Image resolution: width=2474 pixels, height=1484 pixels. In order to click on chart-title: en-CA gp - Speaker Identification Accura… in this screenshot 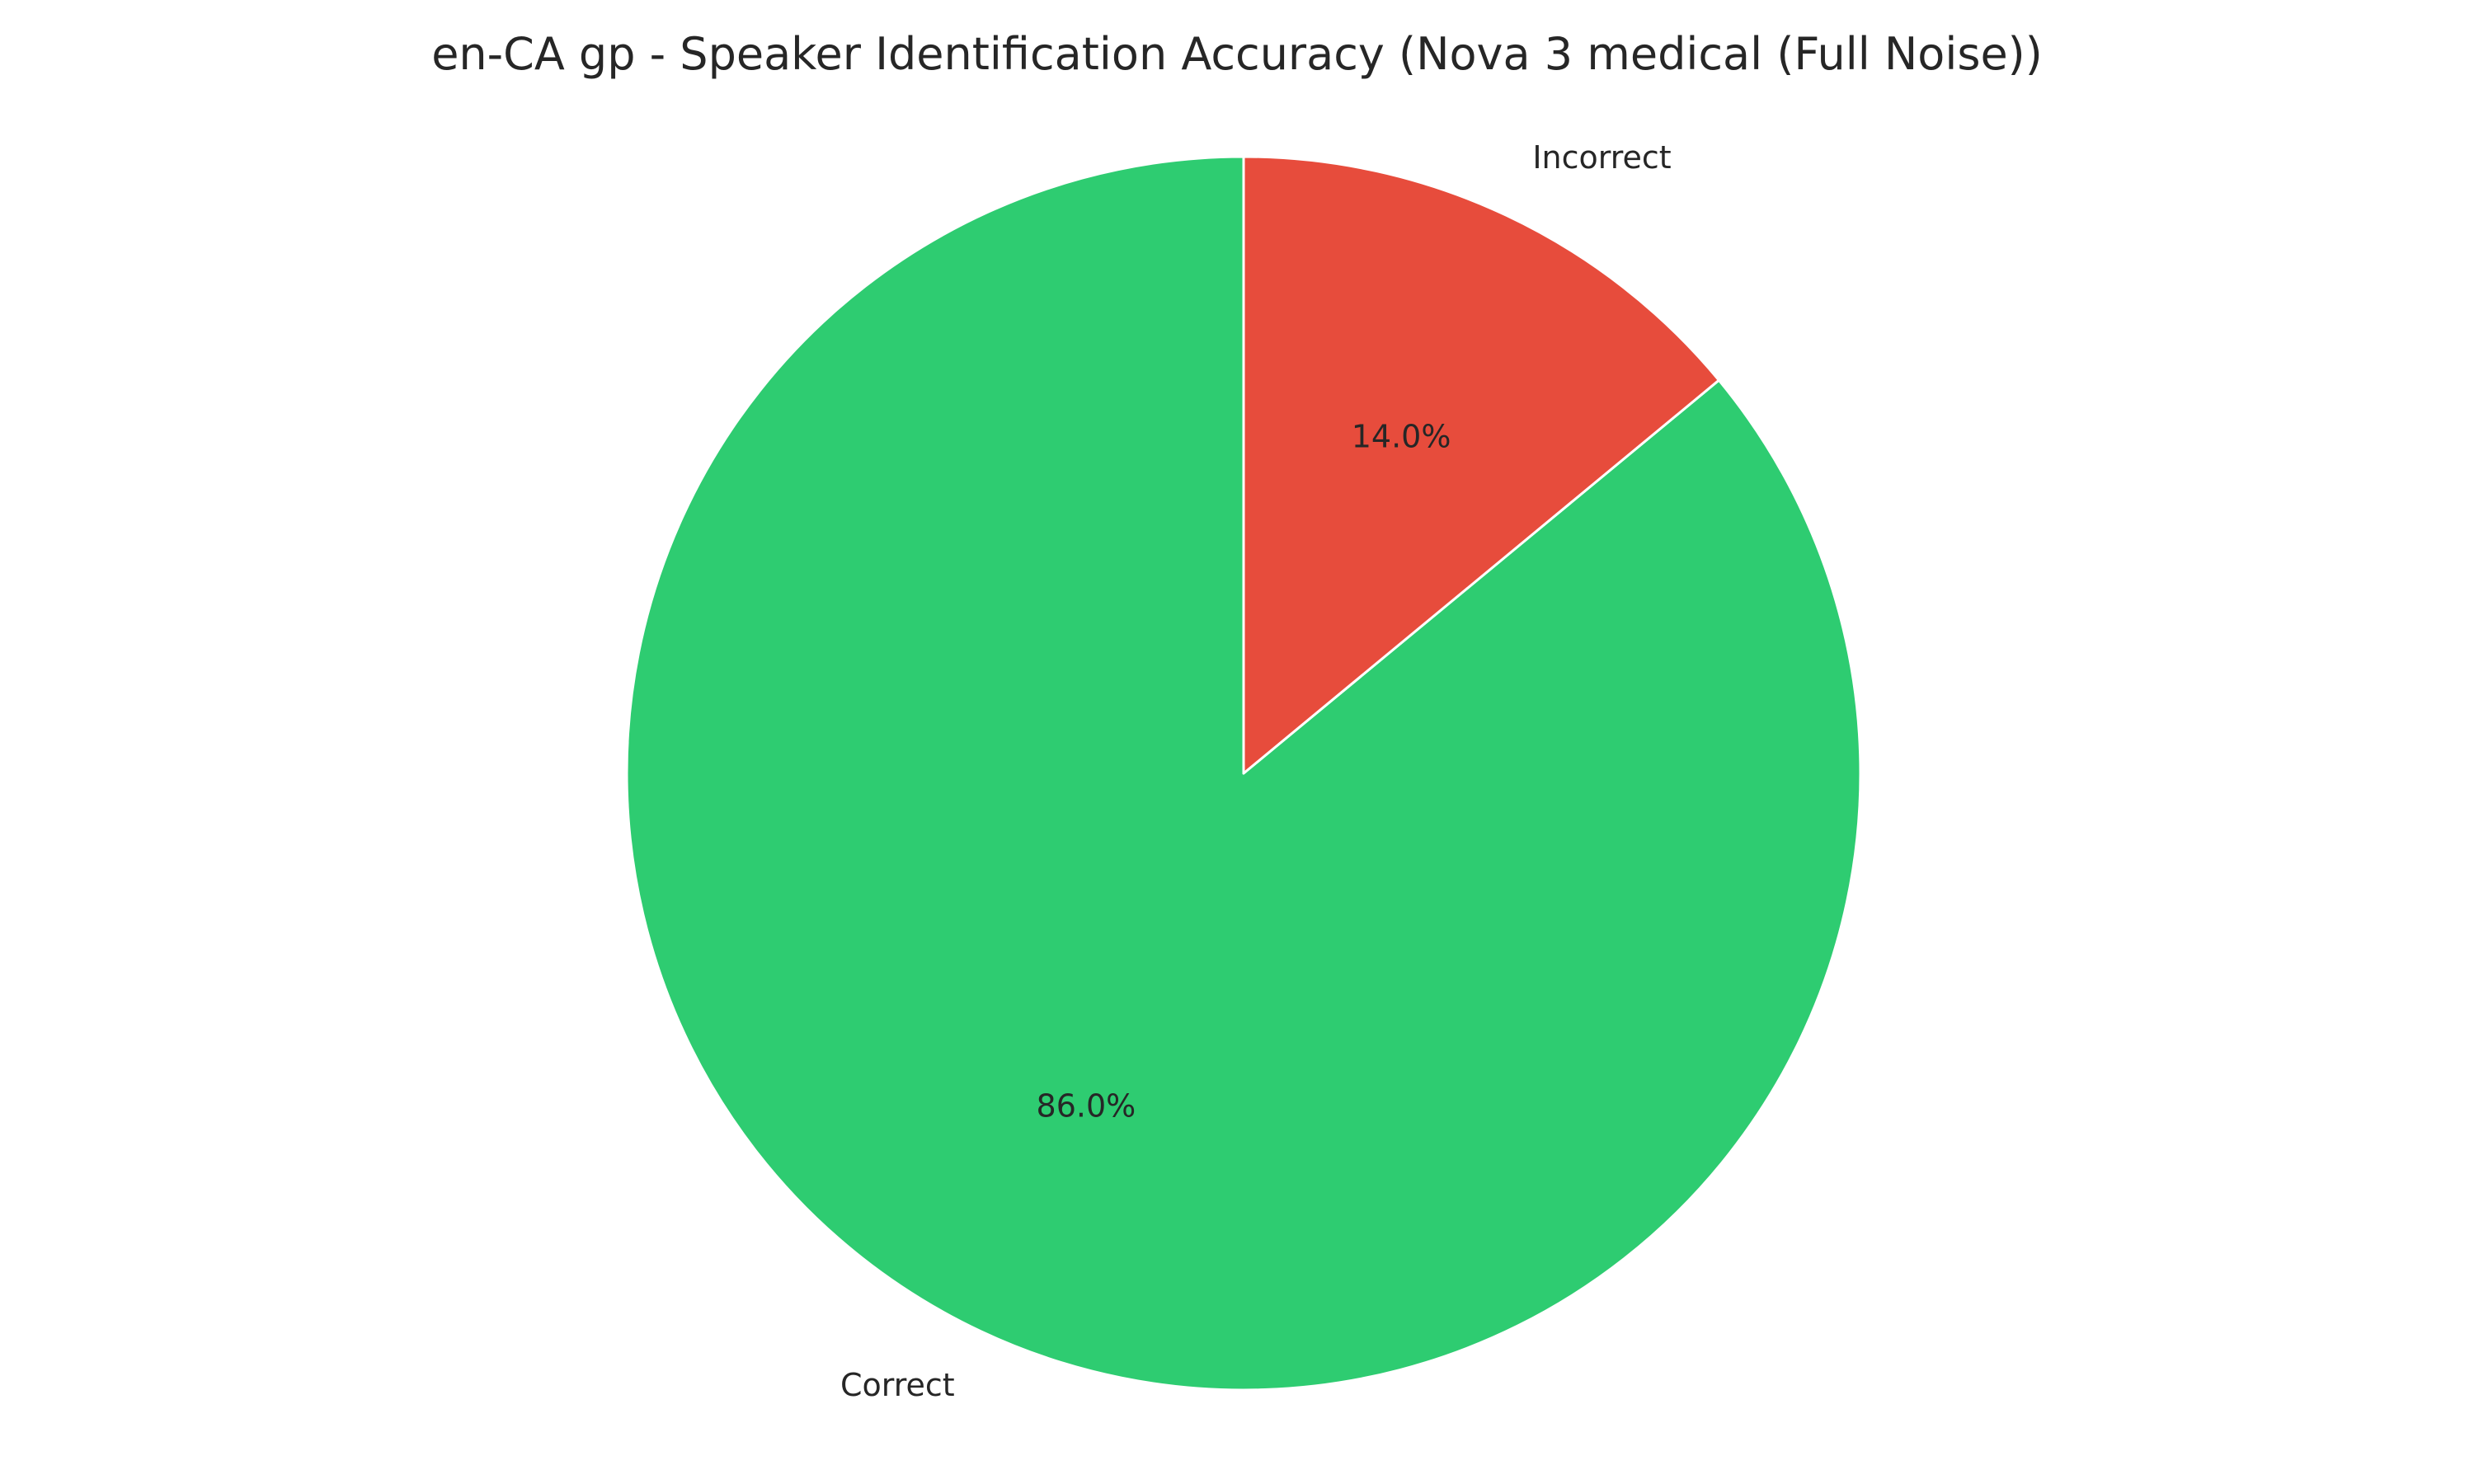, I will do `click(1237, 54)`.